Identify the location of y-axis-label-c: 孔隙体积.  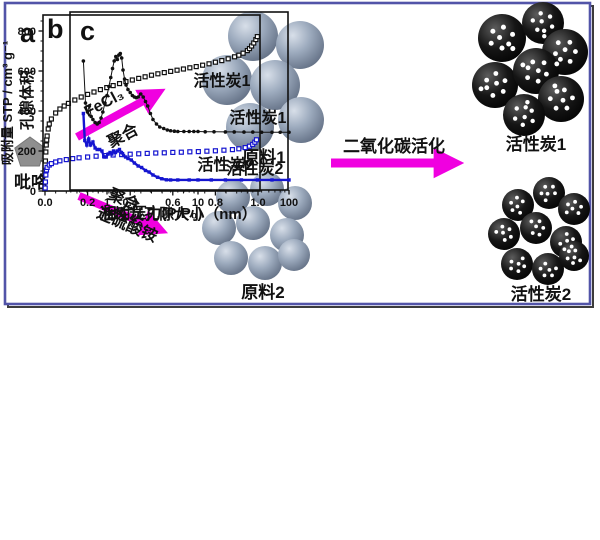
(27, 100).